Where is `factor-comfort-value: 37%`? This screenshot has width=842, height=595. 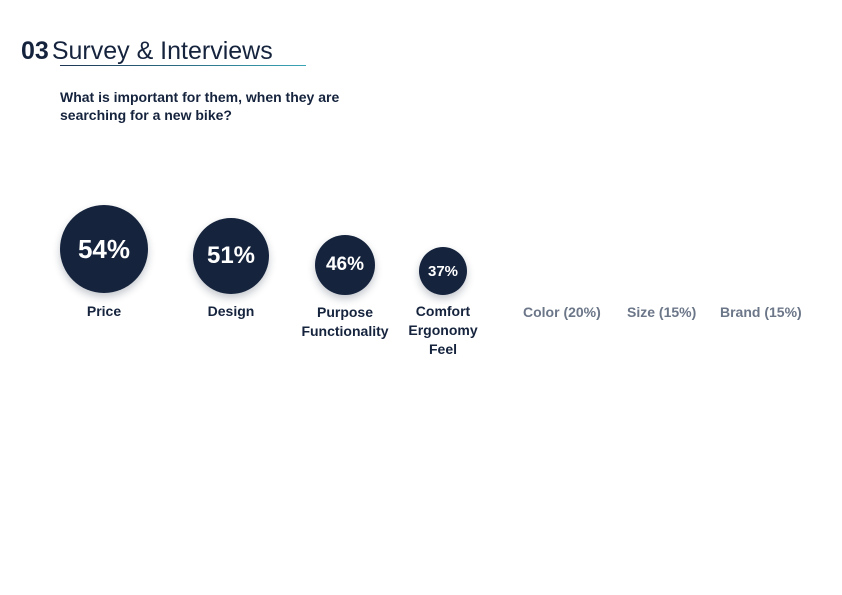
factor-comfort-value: 37% is located at coordinates (443, 271).